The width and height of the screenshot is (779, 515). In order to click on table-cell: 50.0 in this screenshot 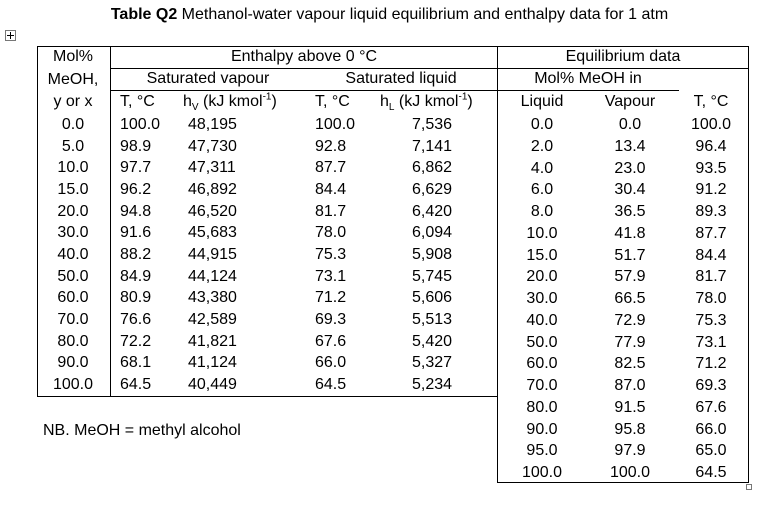, I will do `click(73, 276)`.